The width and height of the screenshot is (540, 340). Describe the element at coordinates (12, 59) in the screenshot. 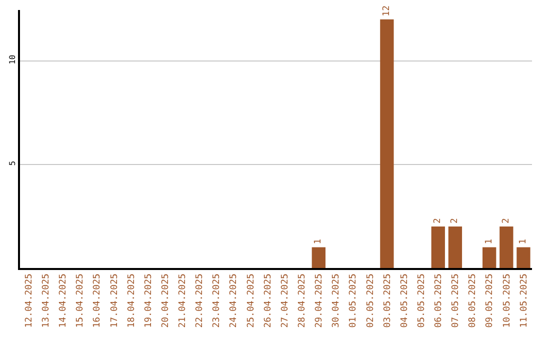

I see `y-tick-label: 10` at that location.